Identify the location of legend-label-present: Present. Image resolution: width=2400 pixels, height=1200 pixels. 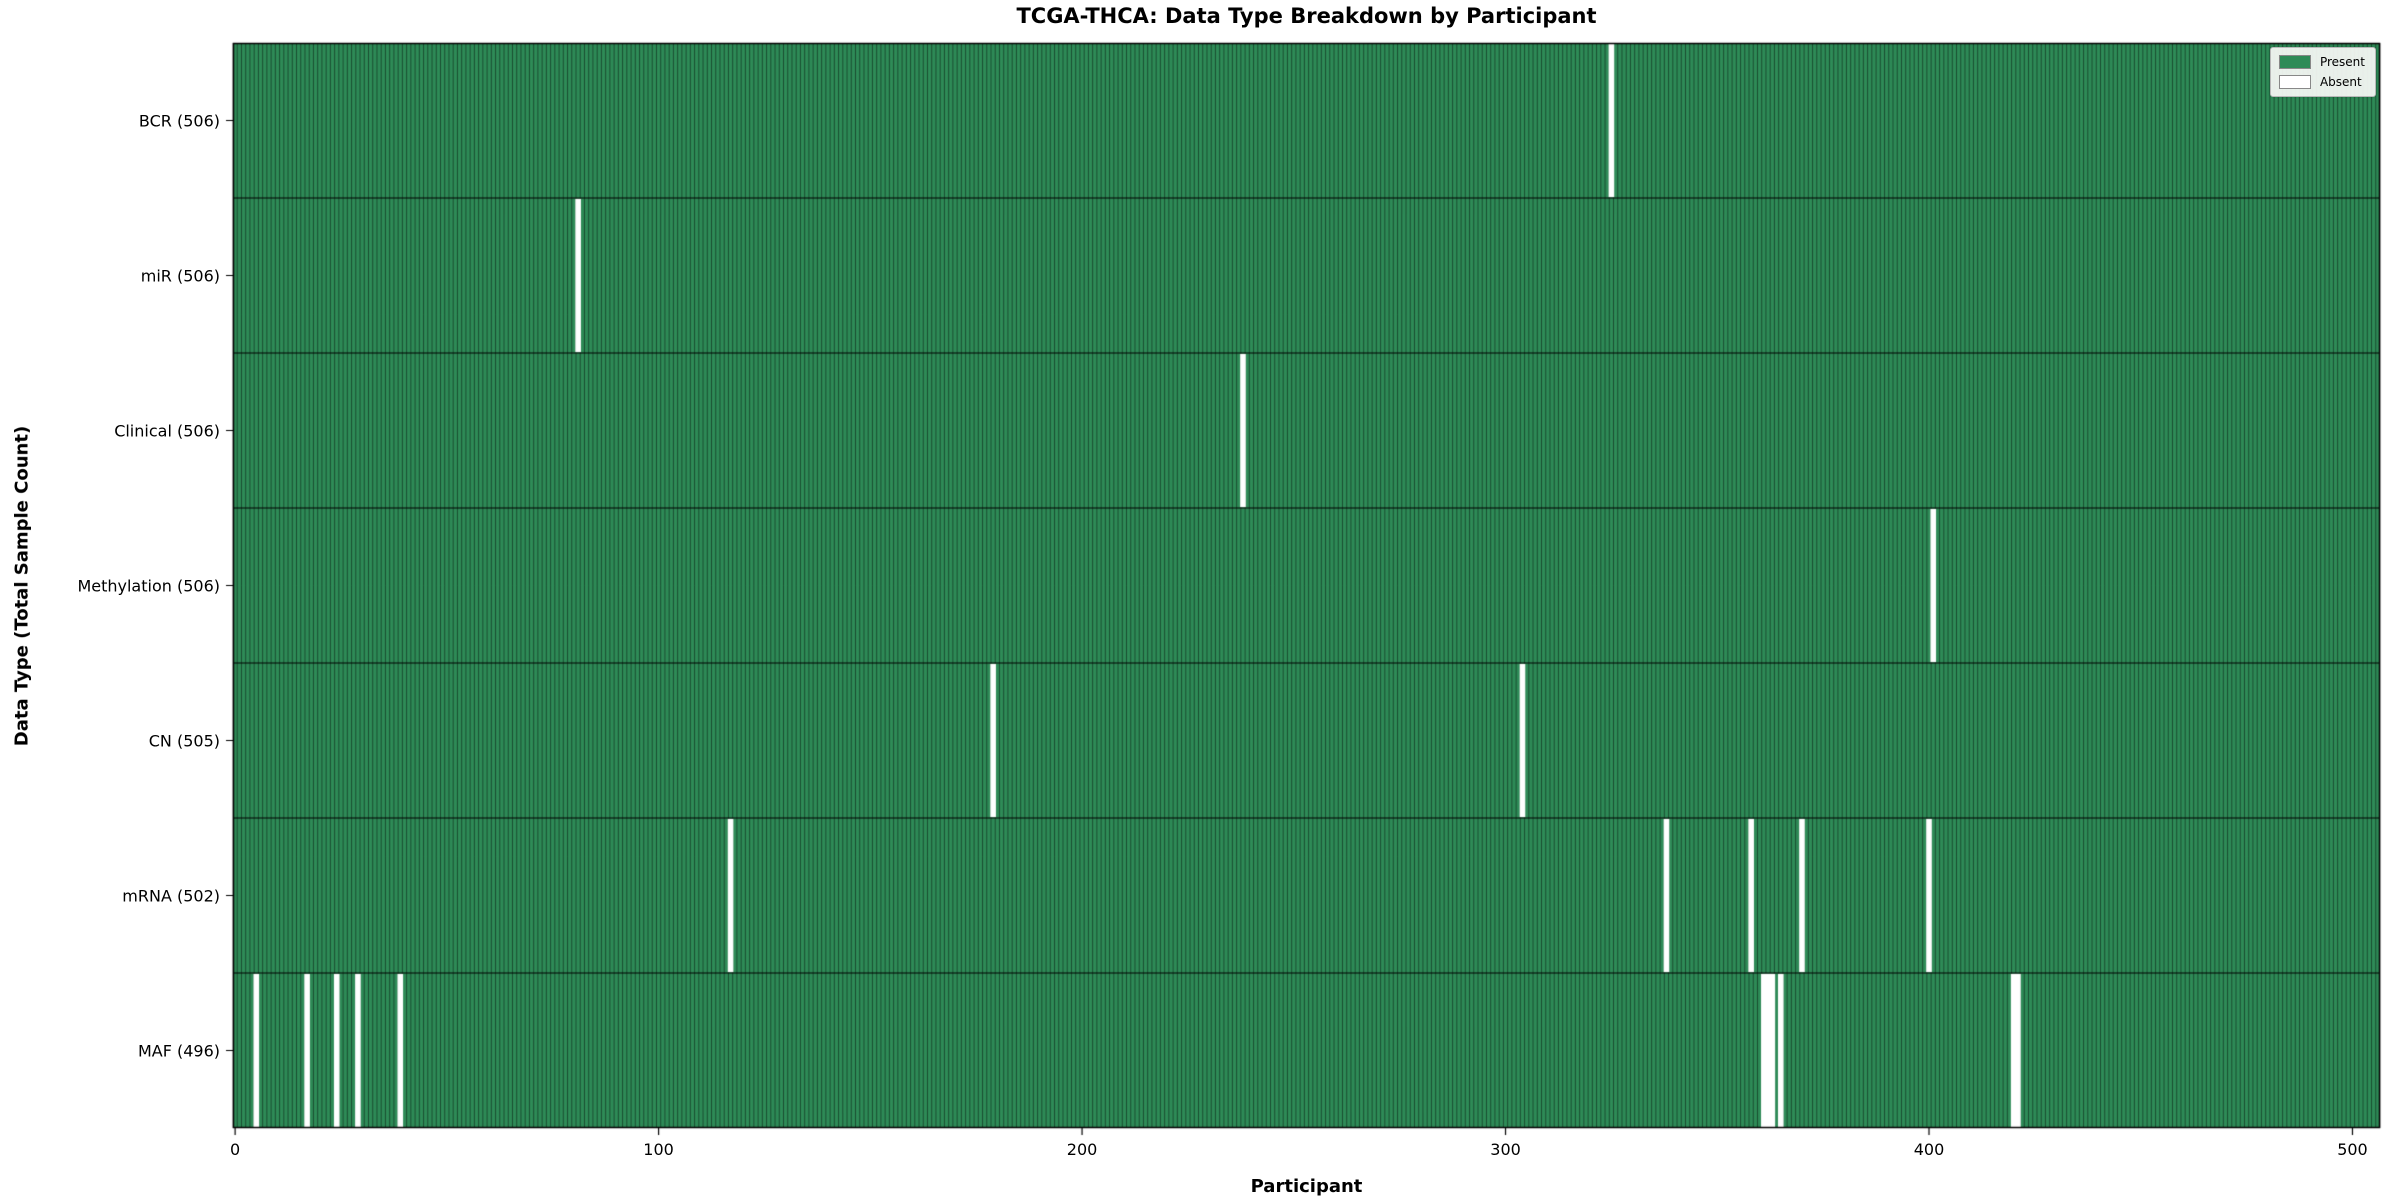
(2342, 62).